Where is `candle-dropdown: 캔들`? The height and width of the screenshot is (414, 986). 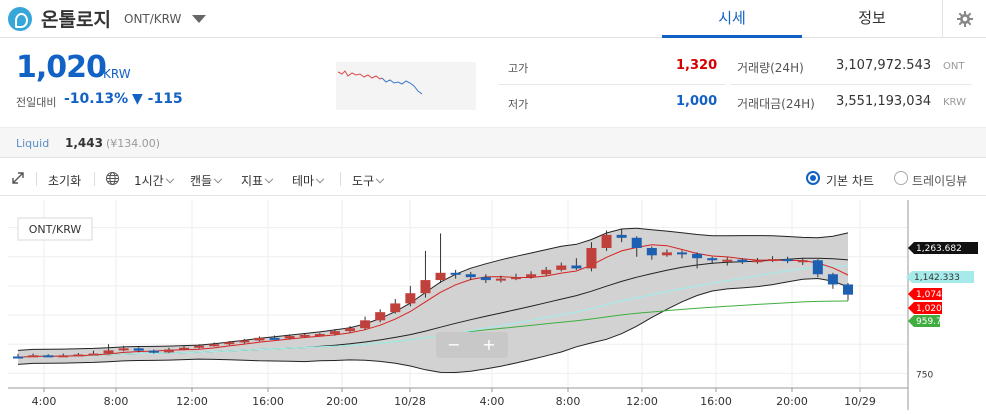
candle-dropdown: 캔들 is located at coordinates (205, 180).